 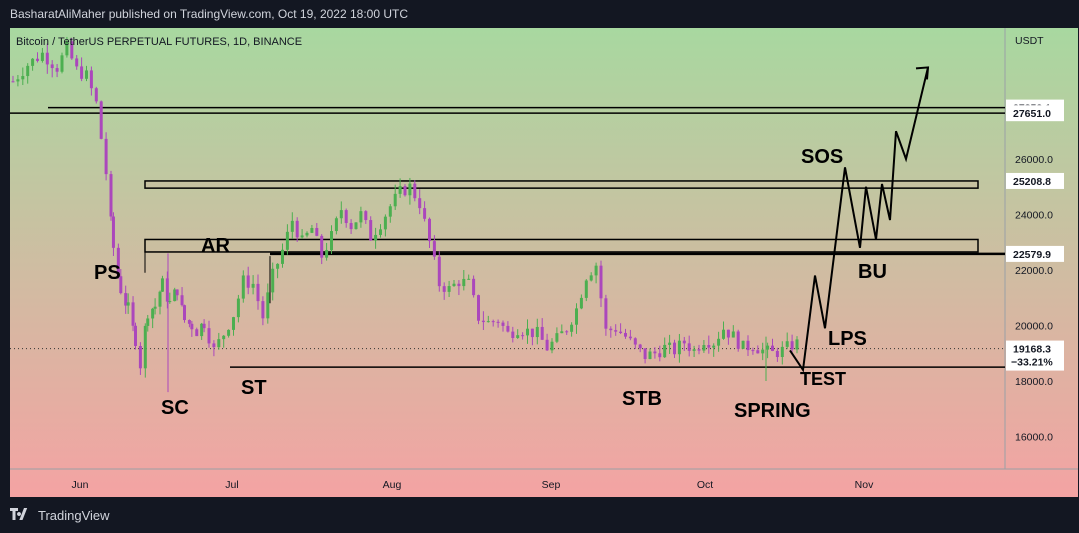 I want to click on projection-arrowhead, so click(x=922, y=73).